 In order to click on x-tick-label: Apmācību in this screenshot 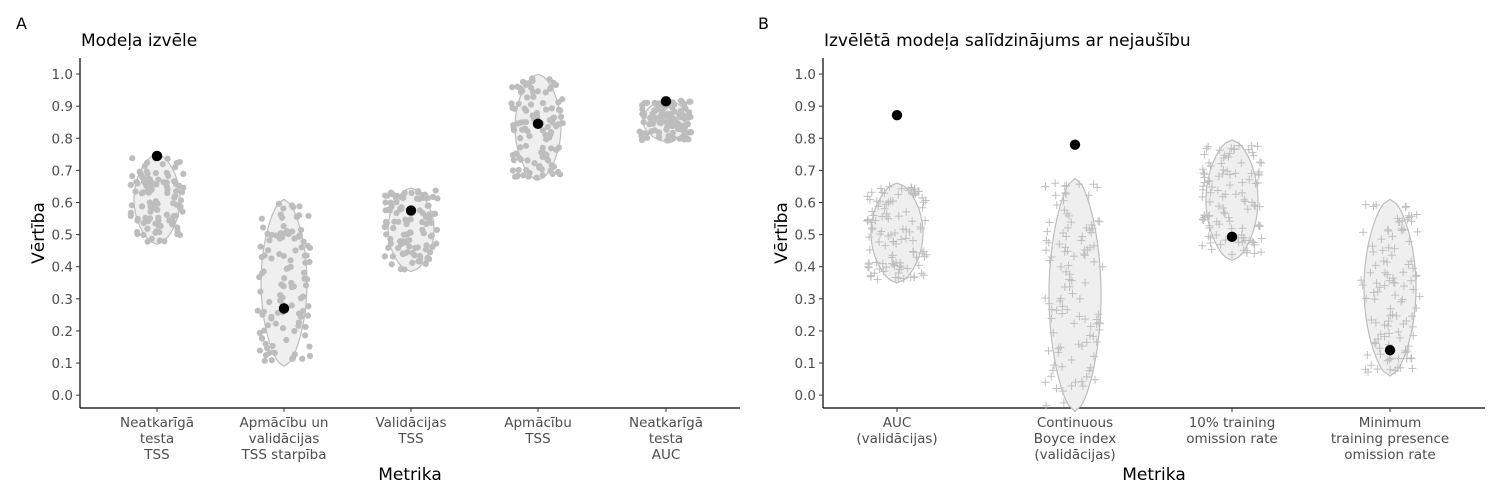, I will do `click(538, 423)`.